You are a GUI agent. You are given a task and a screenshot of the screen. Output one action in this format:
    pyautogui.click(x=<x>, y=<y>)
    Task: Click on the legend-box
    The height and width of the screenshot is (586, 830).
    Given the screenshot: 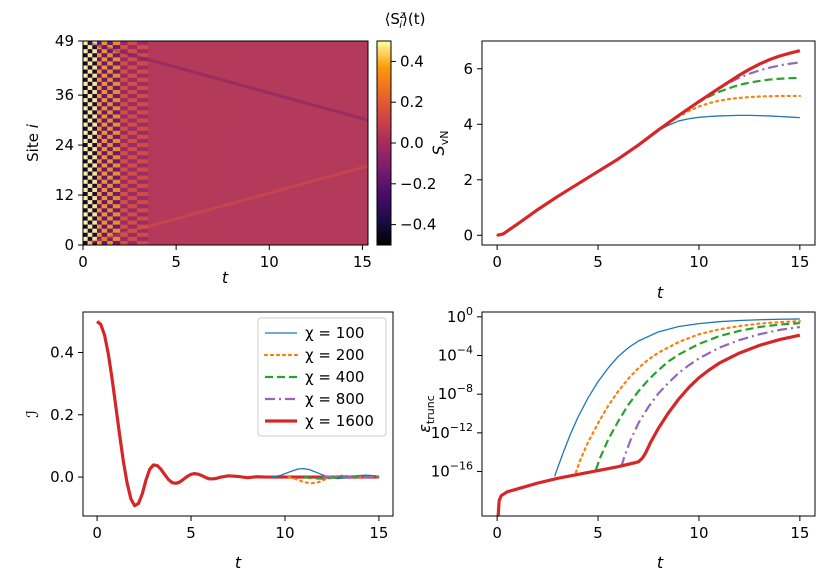 What is the action you would take?
    pyautogui.click(x=322, y=377)
    